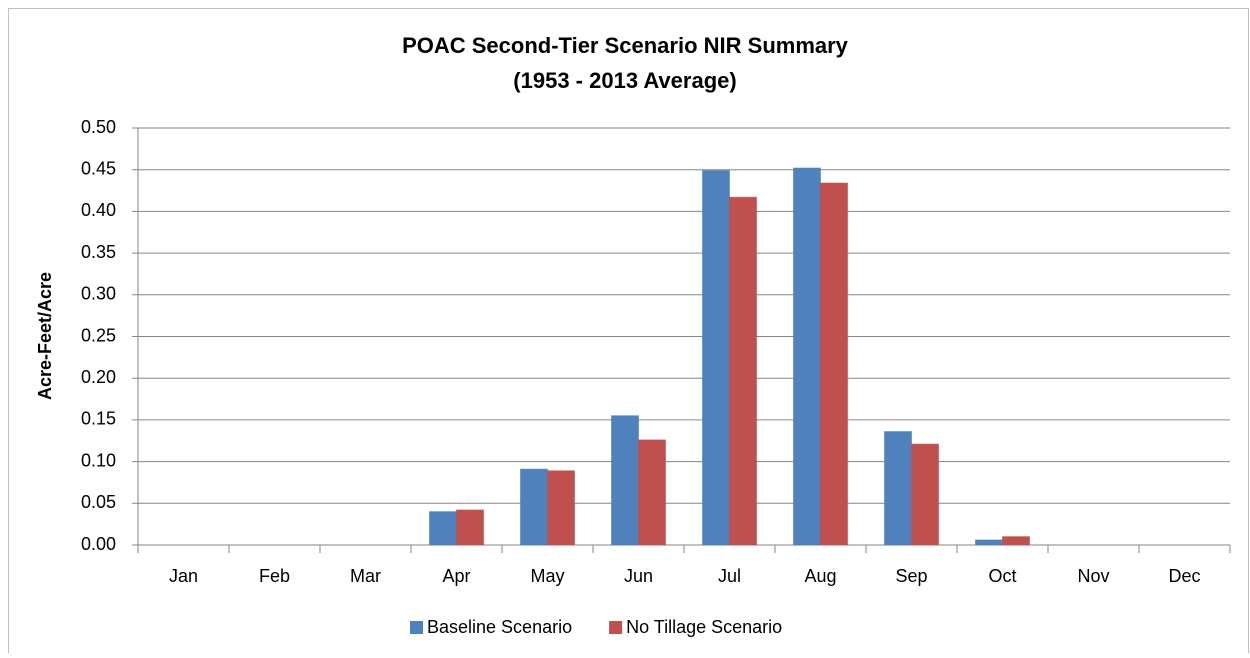 The image size is (1250, 658). I want to click on y-tick-label: 0.45, so click(98, 168).